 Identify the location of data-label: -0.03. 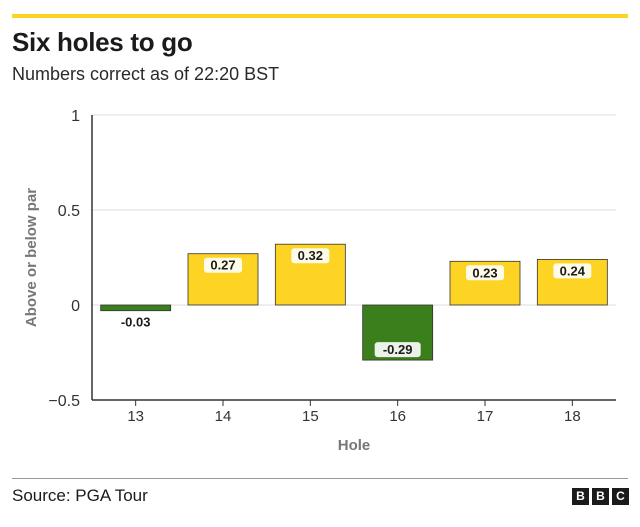
(136, 322).